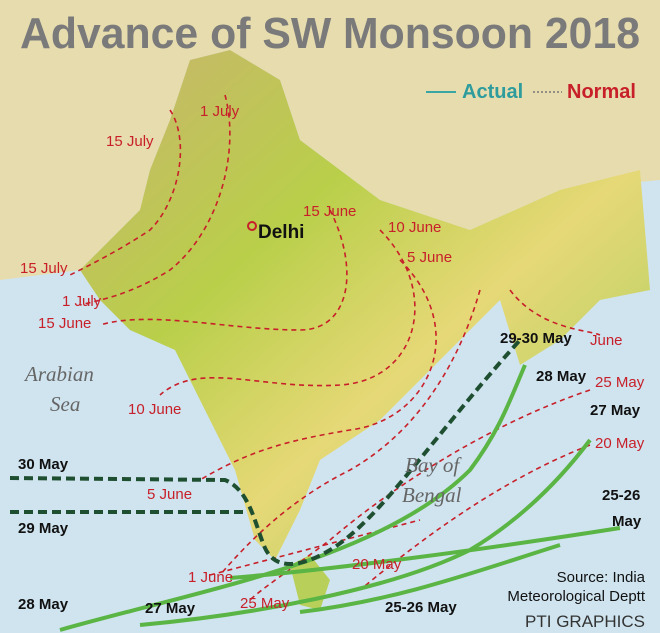  What do you see at coordinates (330, 33) in the screenshot?
I see `title: Advance of SW Monsoon 2018` at bounding box center [330, 33].